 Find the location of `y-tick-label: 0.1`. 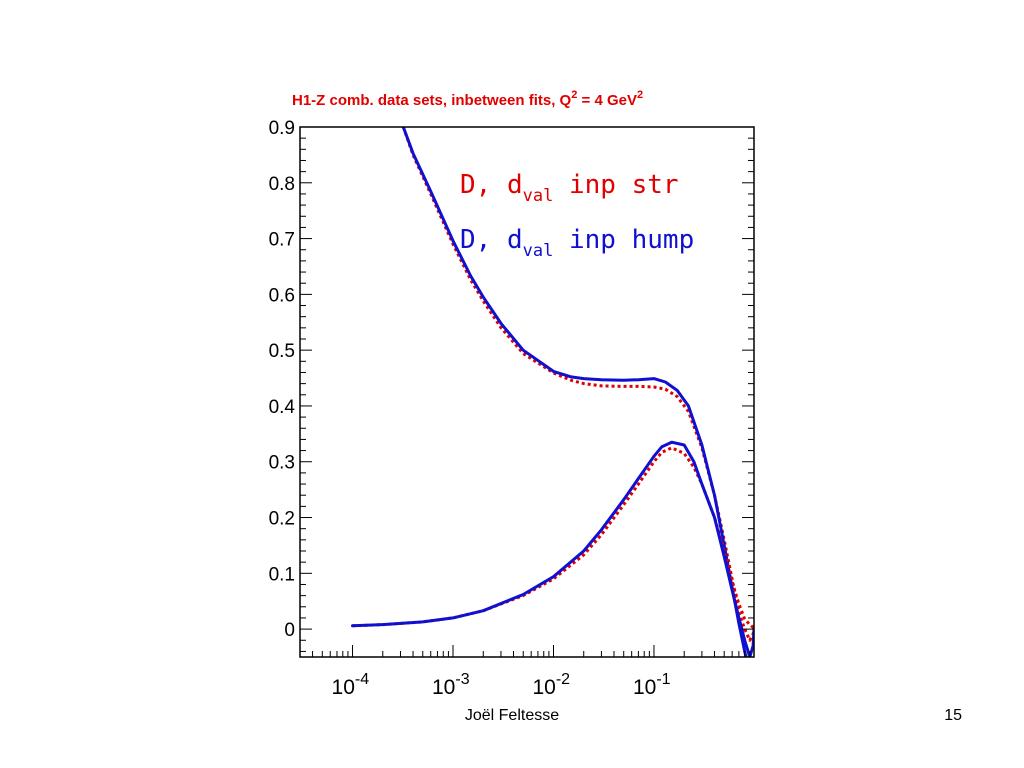

y-tick-label: 0.1 is located at coordinates (282, 574).